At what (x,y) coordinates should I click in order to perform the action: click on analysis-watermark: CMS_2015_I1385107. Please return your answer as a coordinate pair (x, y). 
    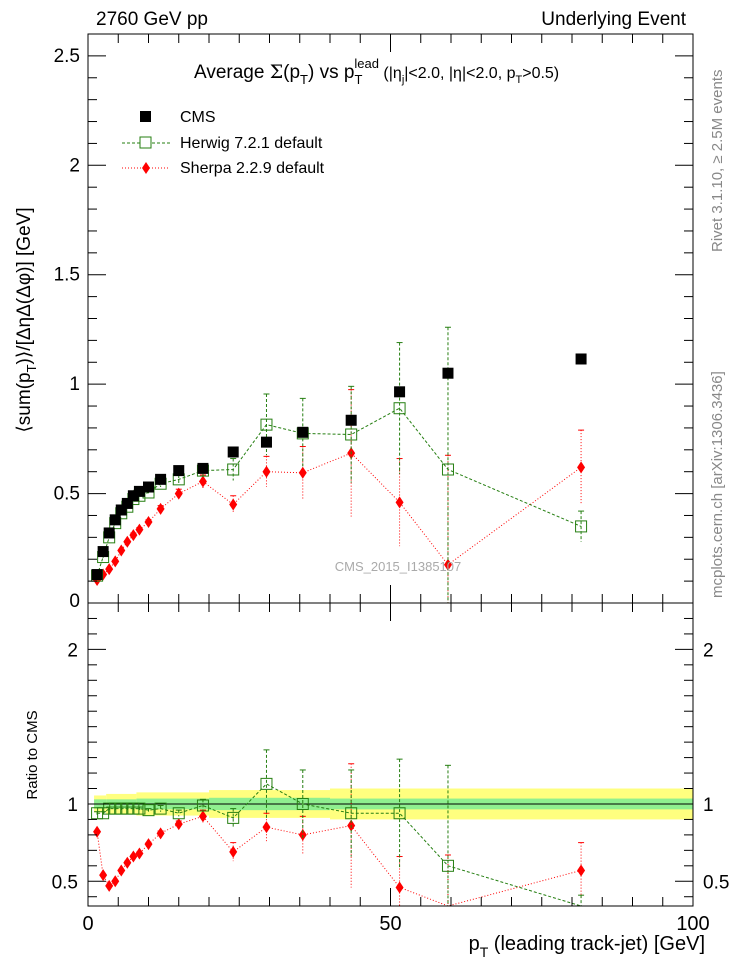
    Looking at the image, I should click on (398, 566).